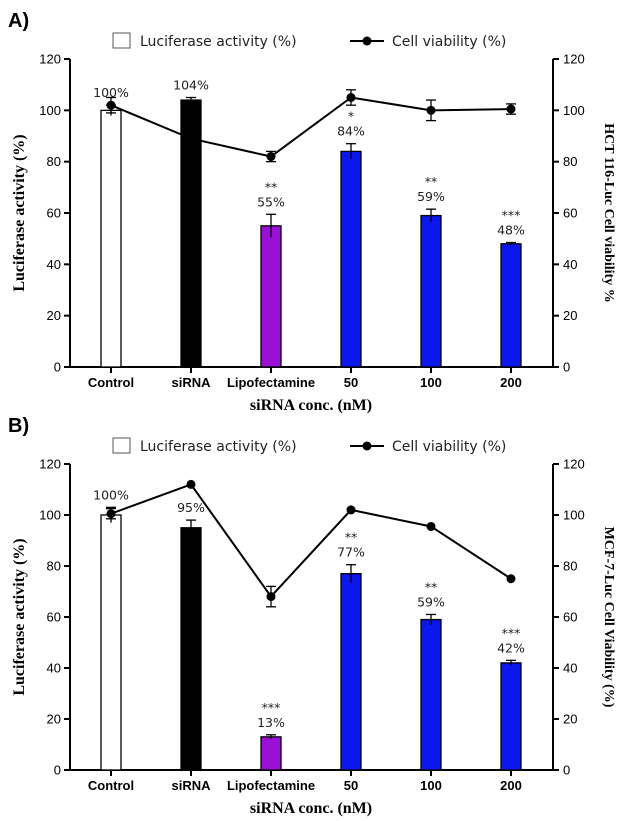 The height and width of the screenshot is (821, 621). I want to click on bar-value-label: 77%, so click(351, 552).